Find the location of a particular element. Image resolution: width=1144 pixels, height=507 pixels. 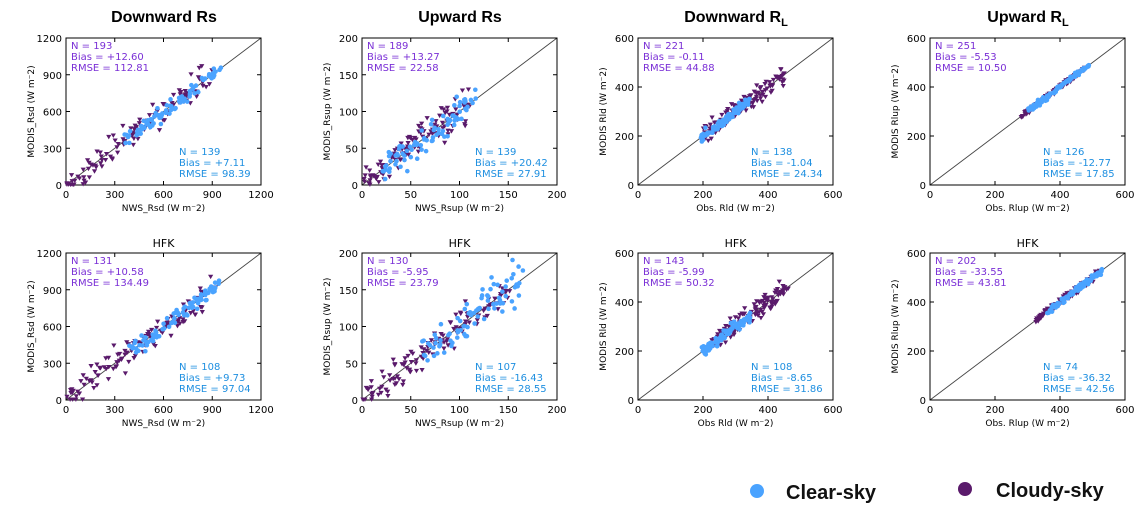

y-tick-label: 150 is located at coordinates (348, 76).